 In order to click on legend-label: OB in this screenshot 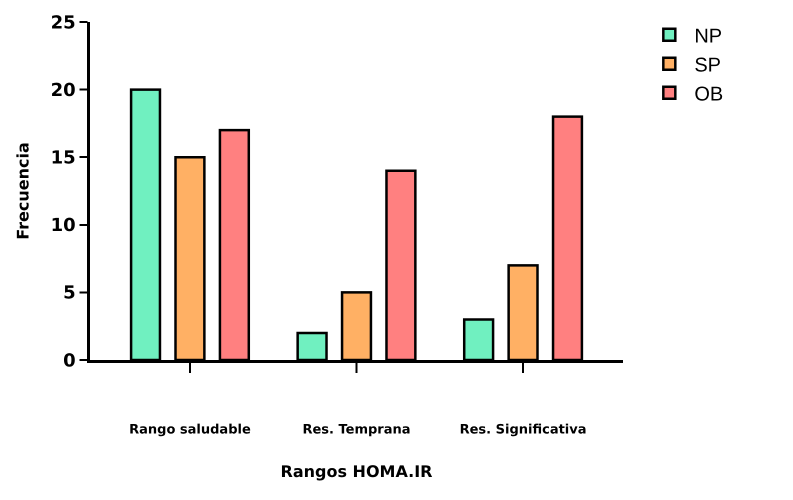, I will do `click(709, 95)`.